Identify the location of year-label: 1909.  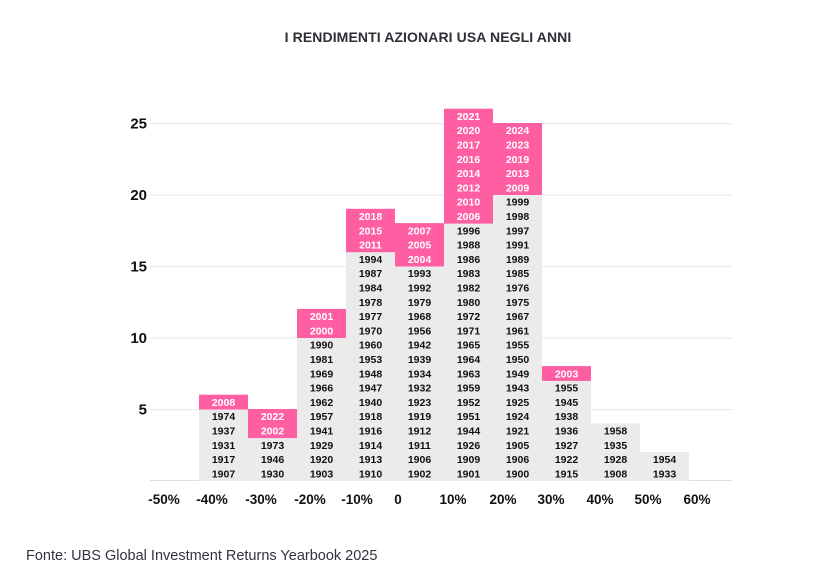
(469, 460).